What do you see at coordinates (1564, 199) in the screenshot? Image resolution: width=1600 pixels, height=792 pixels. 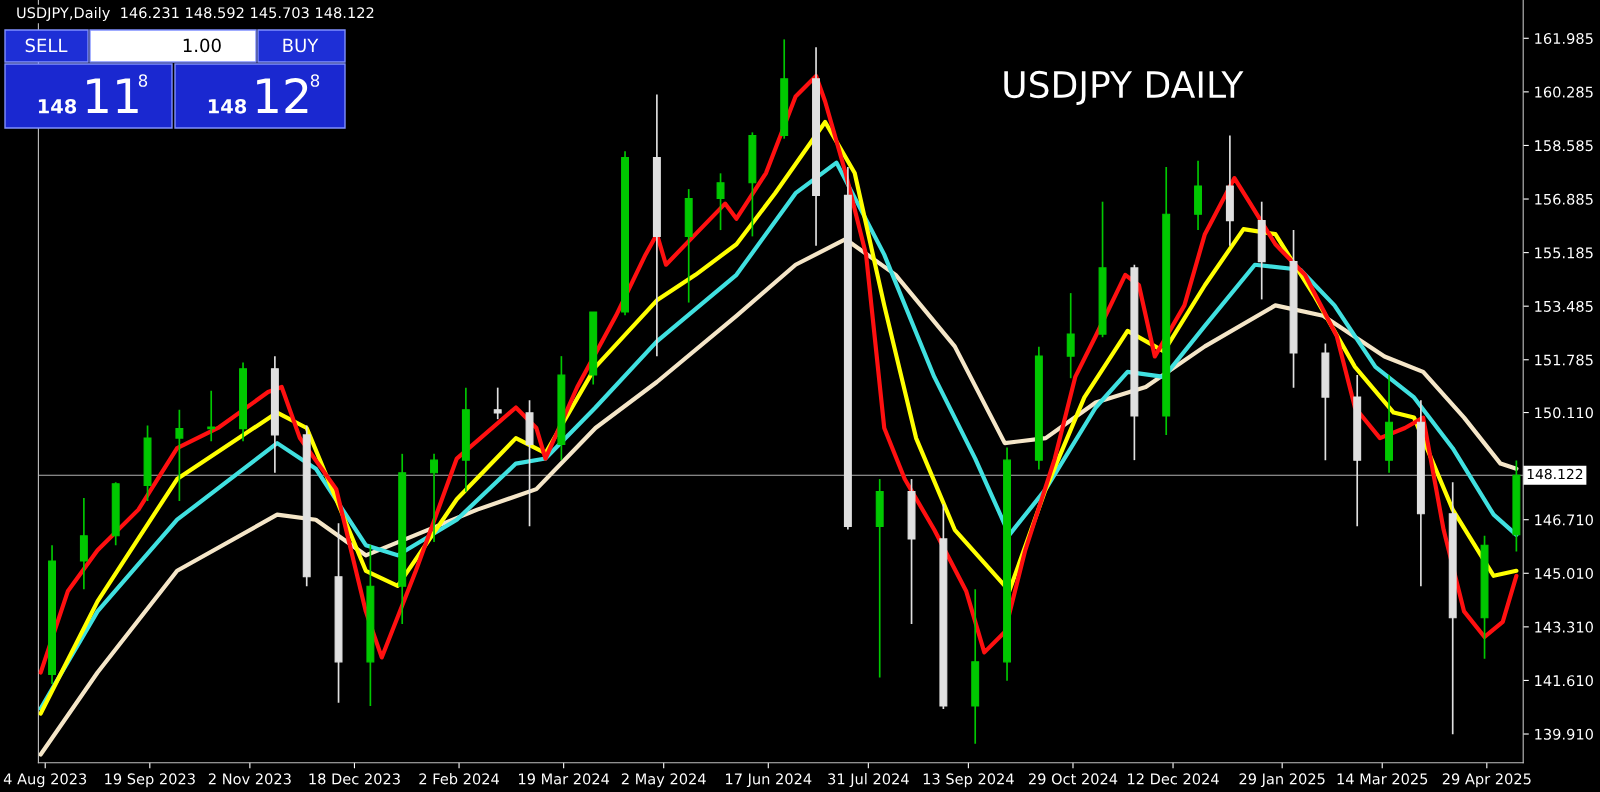 I see `y-tick-label: 156.885` at bounding box center [1564, 199].